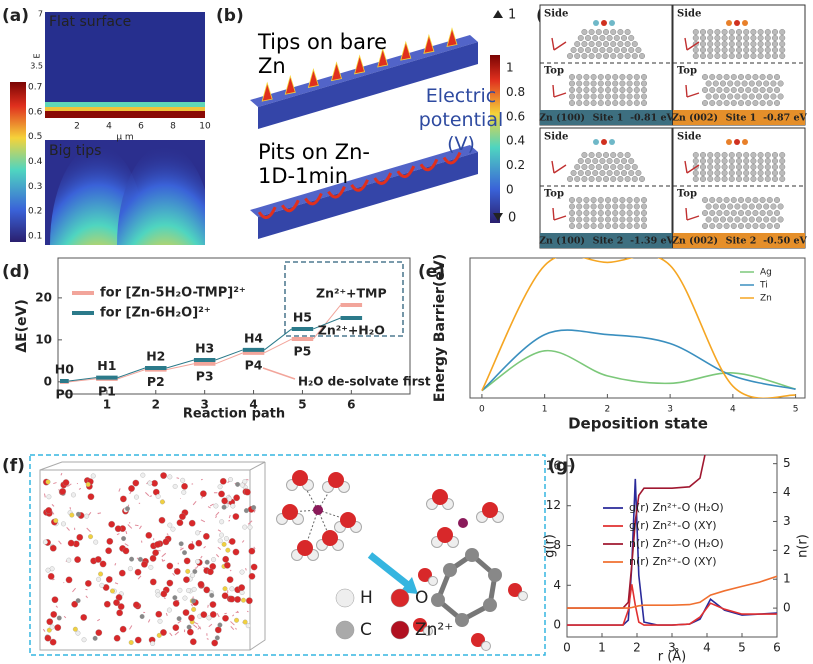 This screenshot has width=813, height=664. Describe the element at coordinates (559, 190) in the screenshot. I see `axis-triad` at that location.